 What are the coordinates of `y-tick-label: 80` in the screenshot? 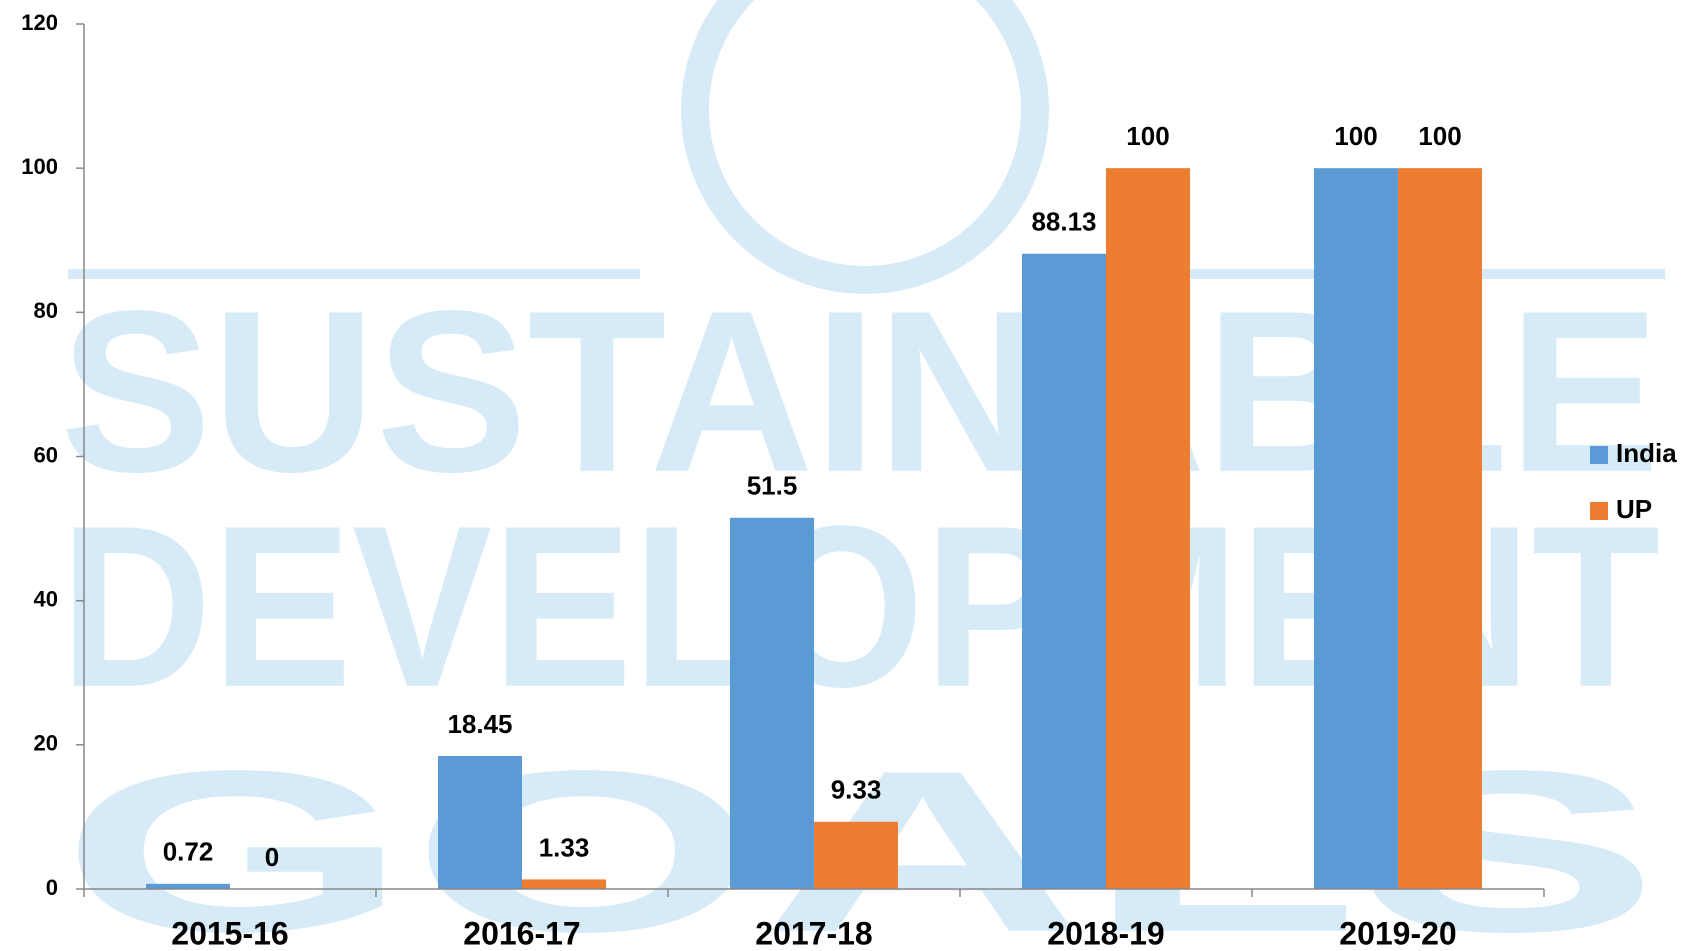 It's located at (46, 310).